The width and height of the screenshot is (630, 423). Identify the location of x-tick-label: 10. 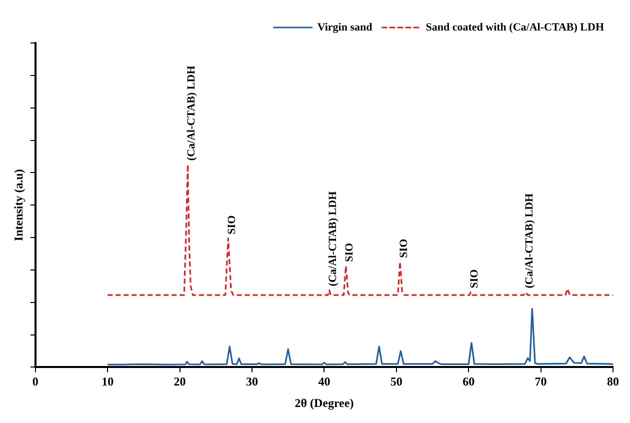
(108, 381).